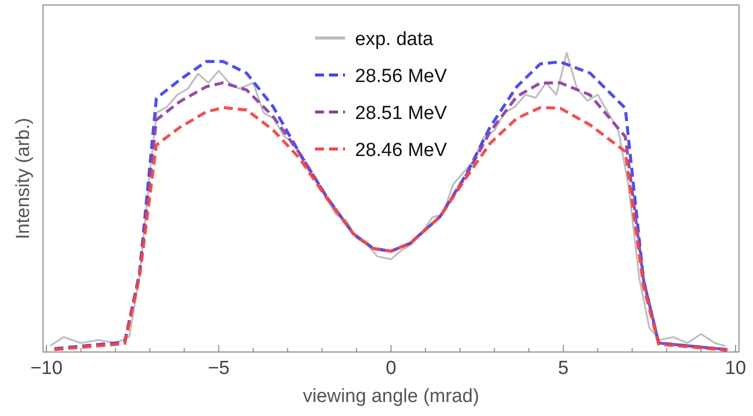 The height and width of the screenshot is (416, 753). I want to click on x-tick-label: 5, so click(563, 368).